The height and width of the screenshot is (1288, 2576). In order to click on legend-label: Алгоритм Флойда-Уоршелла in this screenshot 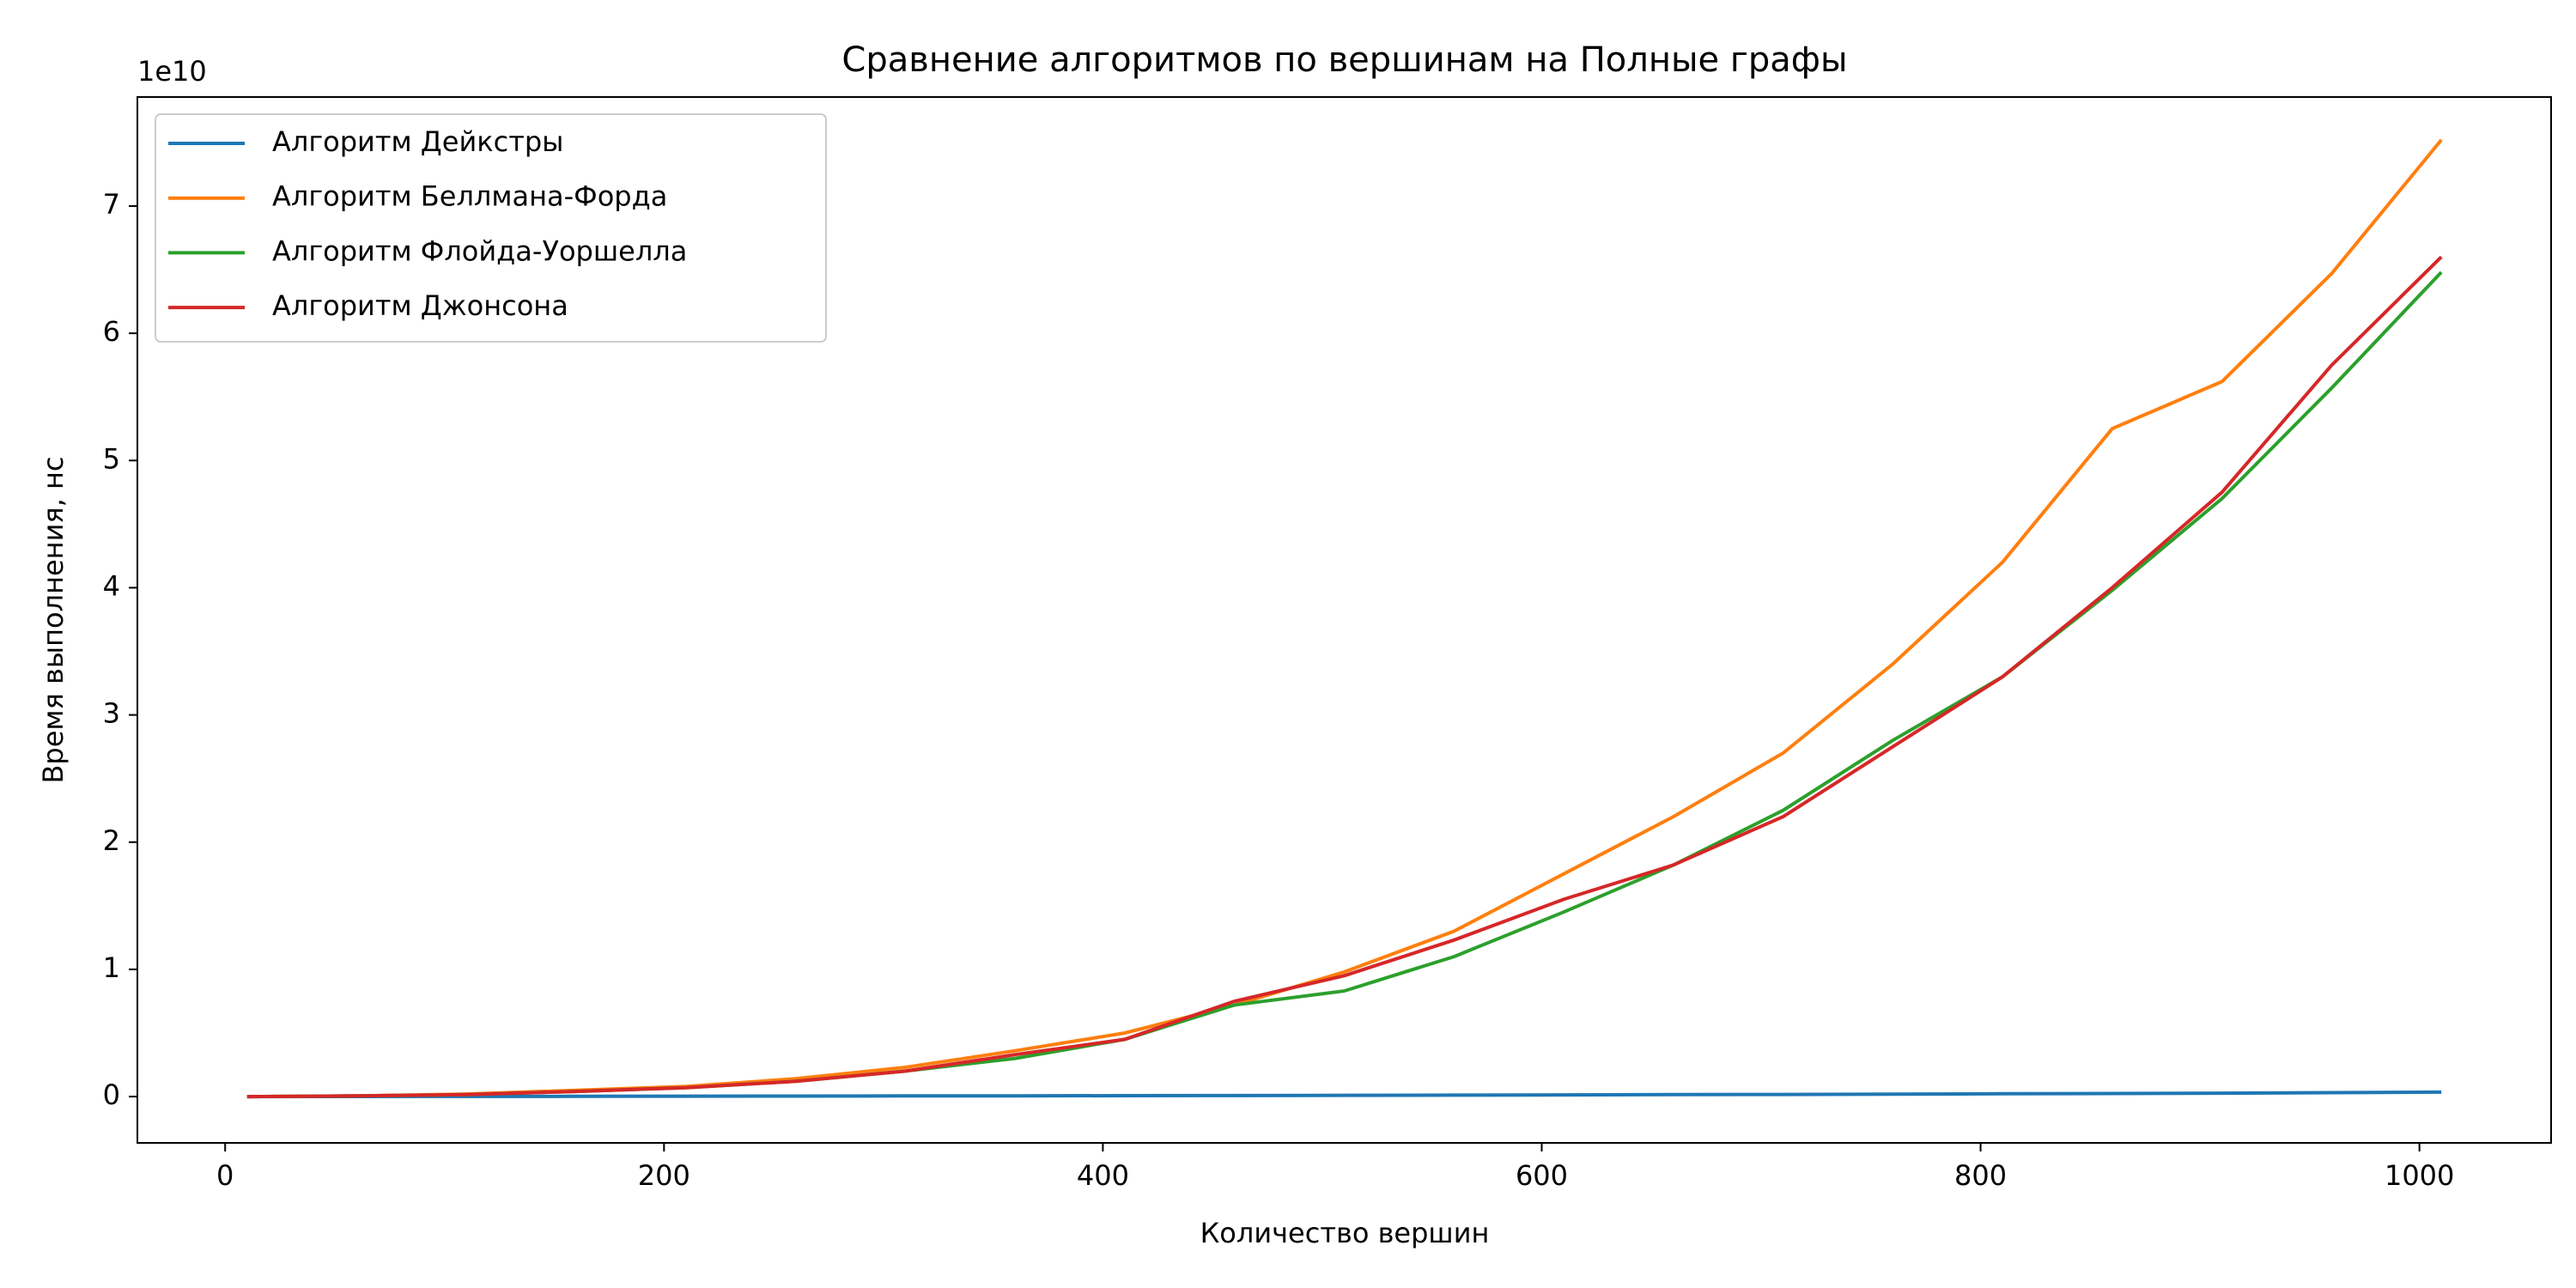, I will do `click(479, 251)`.